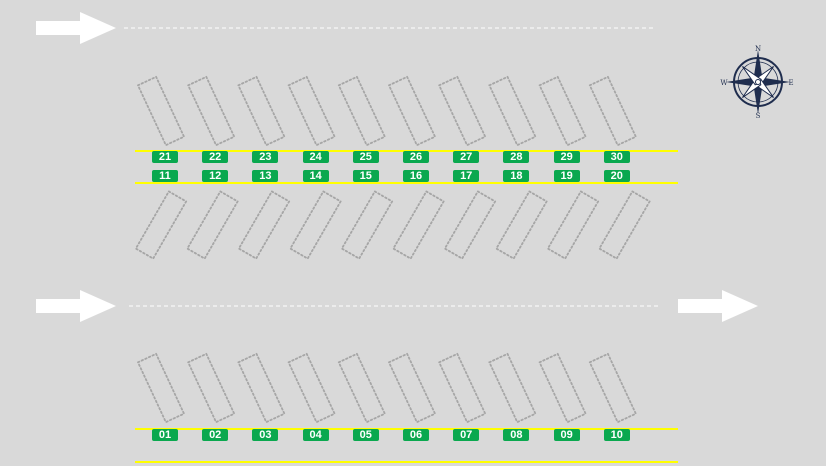  I want to click on parking-spot-number: 25, so click(365, 157).